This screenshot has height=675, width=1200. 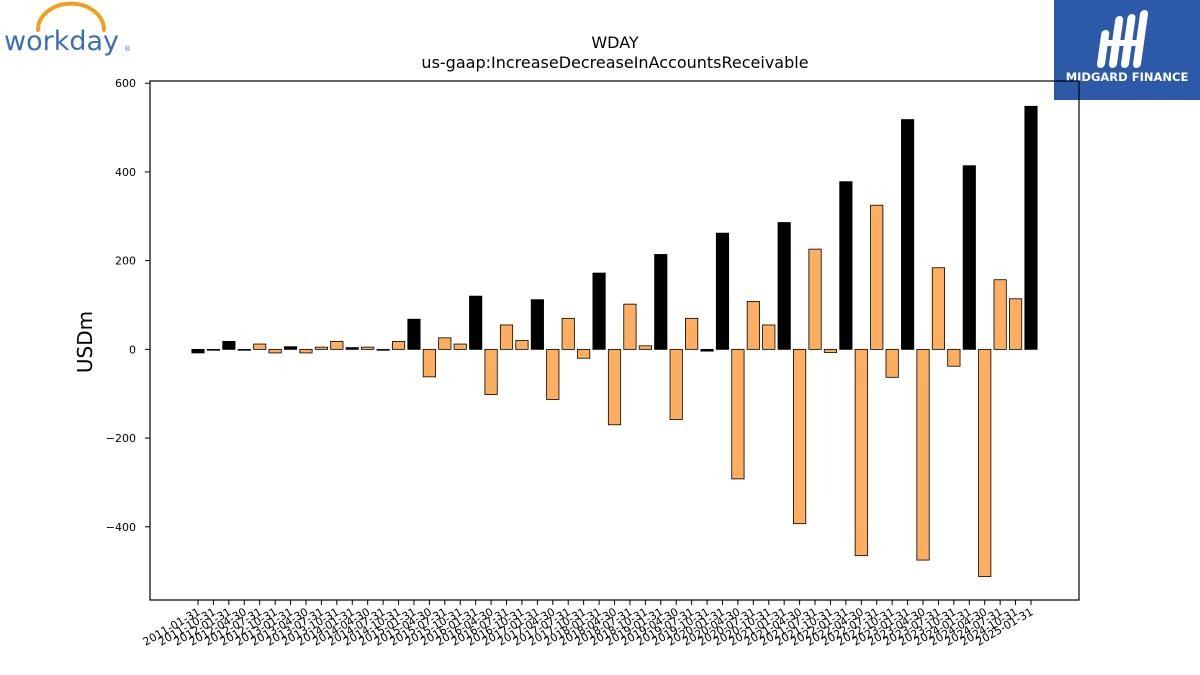 I want to click on logo-arc, so click(x=71, y=16).